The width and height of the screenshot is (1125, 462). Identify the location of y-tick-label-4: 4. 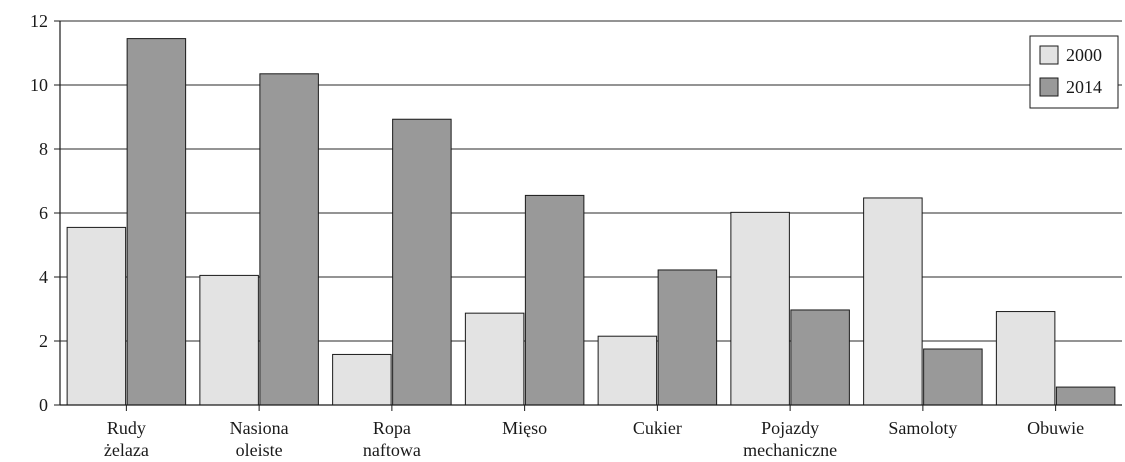
(43, 277).